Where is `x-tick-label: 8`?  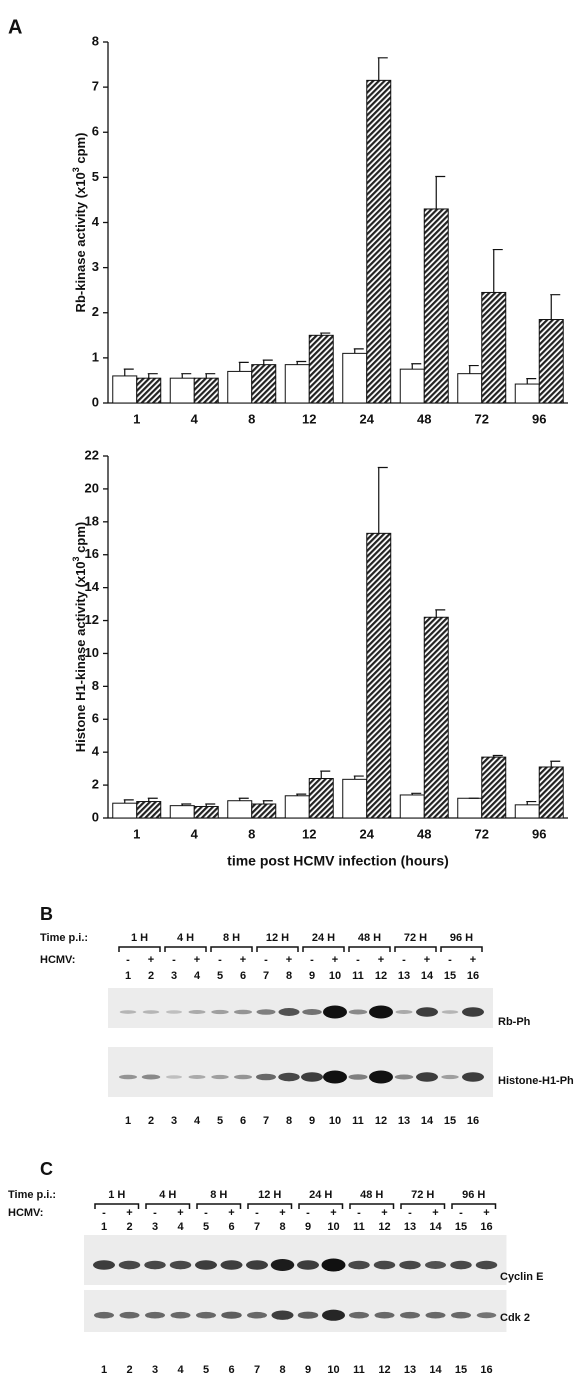
x-tick-label: 8 is located at coordinates (251, 833).